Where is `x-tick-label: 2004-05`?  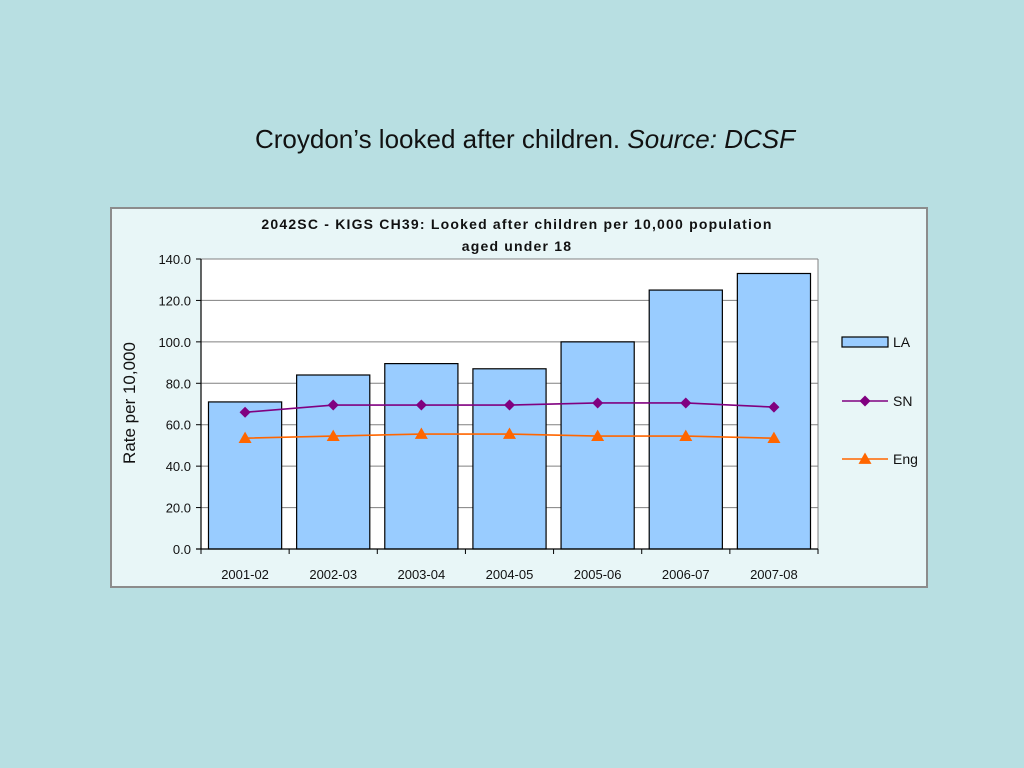 x-tick-label: 2004-05 is located at coordinates (510, 574).